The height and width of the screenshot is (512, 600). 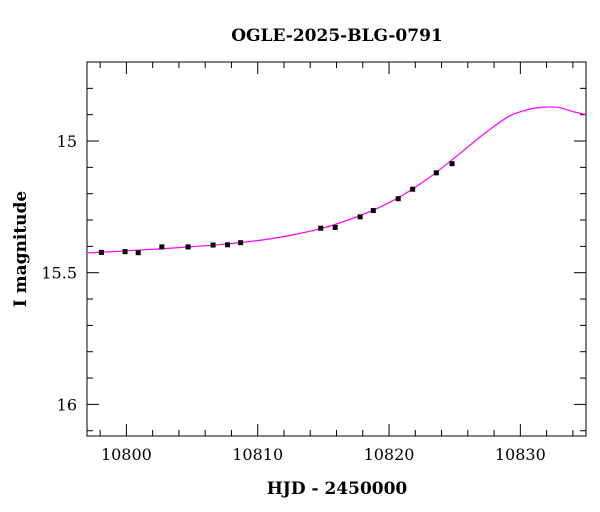 I want to click on data-points, so click(x=276, y=208).